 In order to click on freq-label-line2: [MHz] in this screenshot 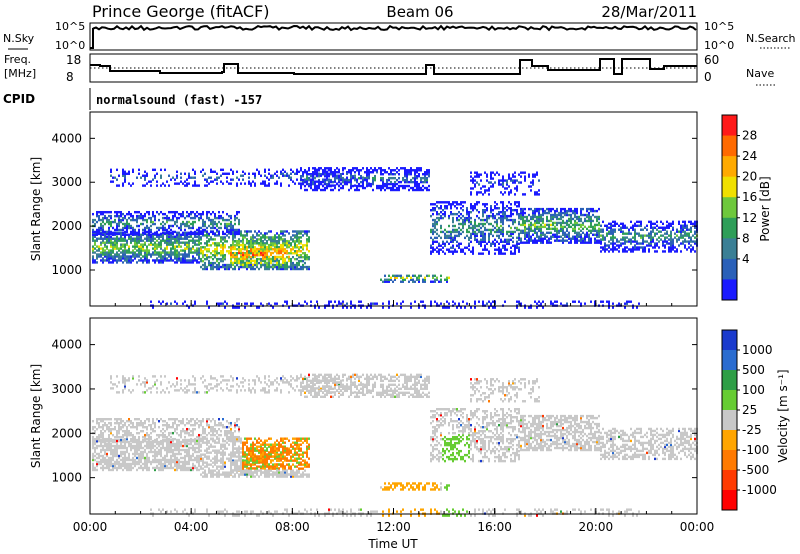, I will do `click(20, 73)`.